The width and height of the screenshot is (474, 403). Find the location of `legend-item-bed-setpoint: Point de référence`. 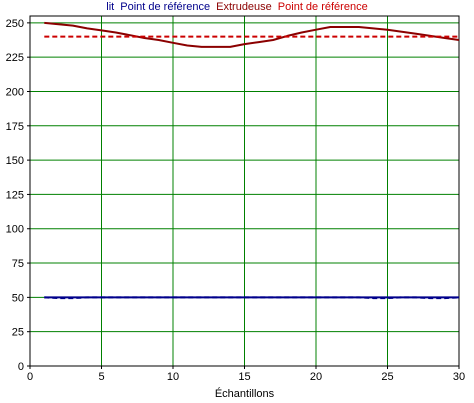

legend-item-bed-setpoint: Point de référence is located at coordinates (165, 7).